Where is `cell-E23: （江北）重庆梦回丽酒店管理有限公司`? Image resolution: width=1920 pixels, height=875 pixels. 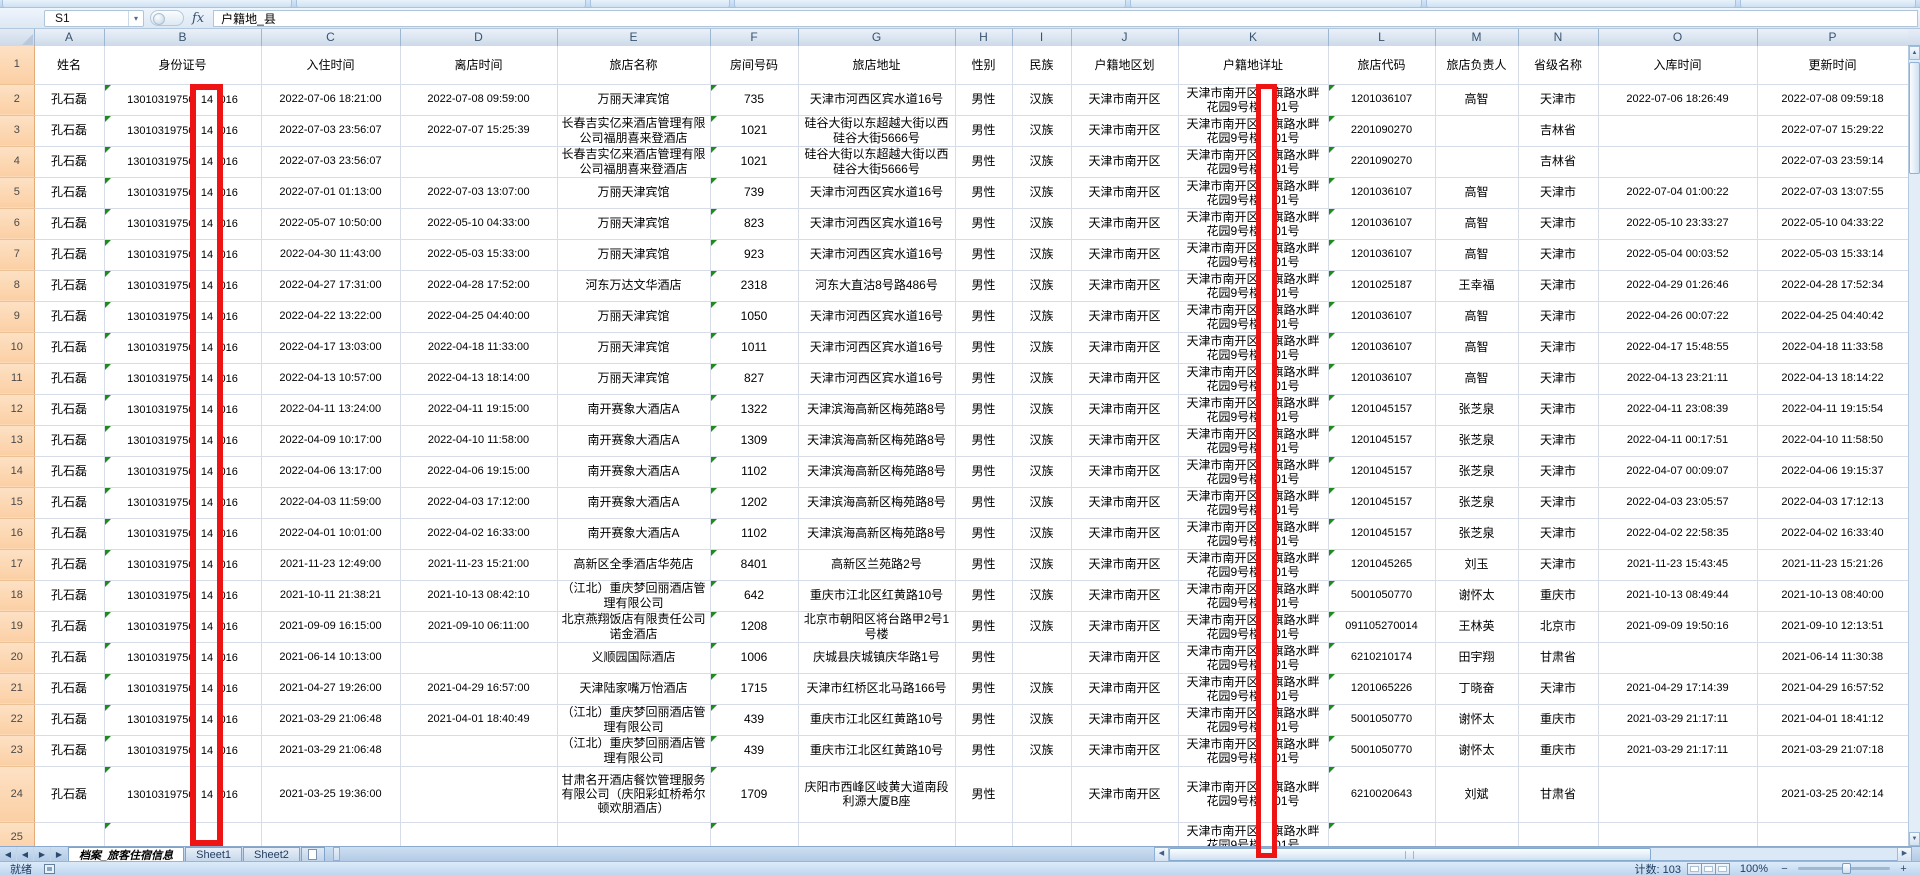 cell-E23: （江北）重庆梦回丽酒店管理有限公司 is located at coordinates (634, 751).